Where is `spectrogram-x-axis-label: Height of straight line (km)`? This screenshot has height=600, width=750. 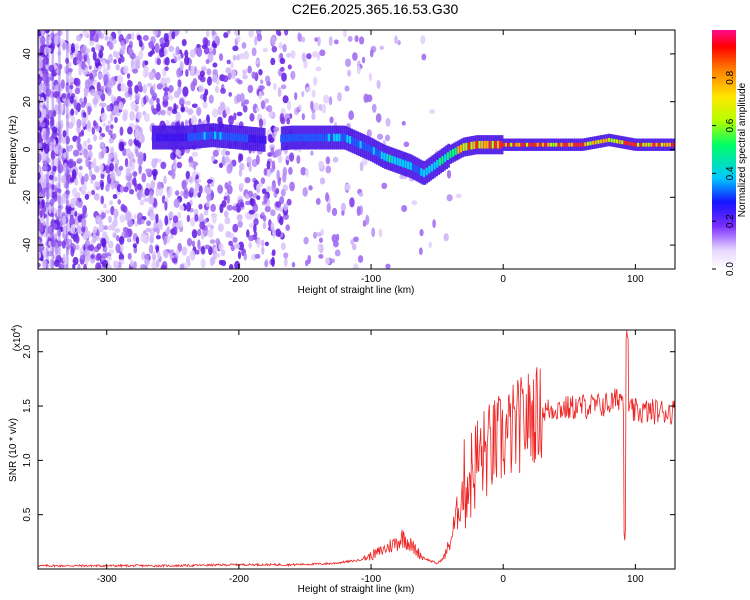
spectrogram-x-axis-label: Height of straight line (km) is located at coordinates (356, 290).